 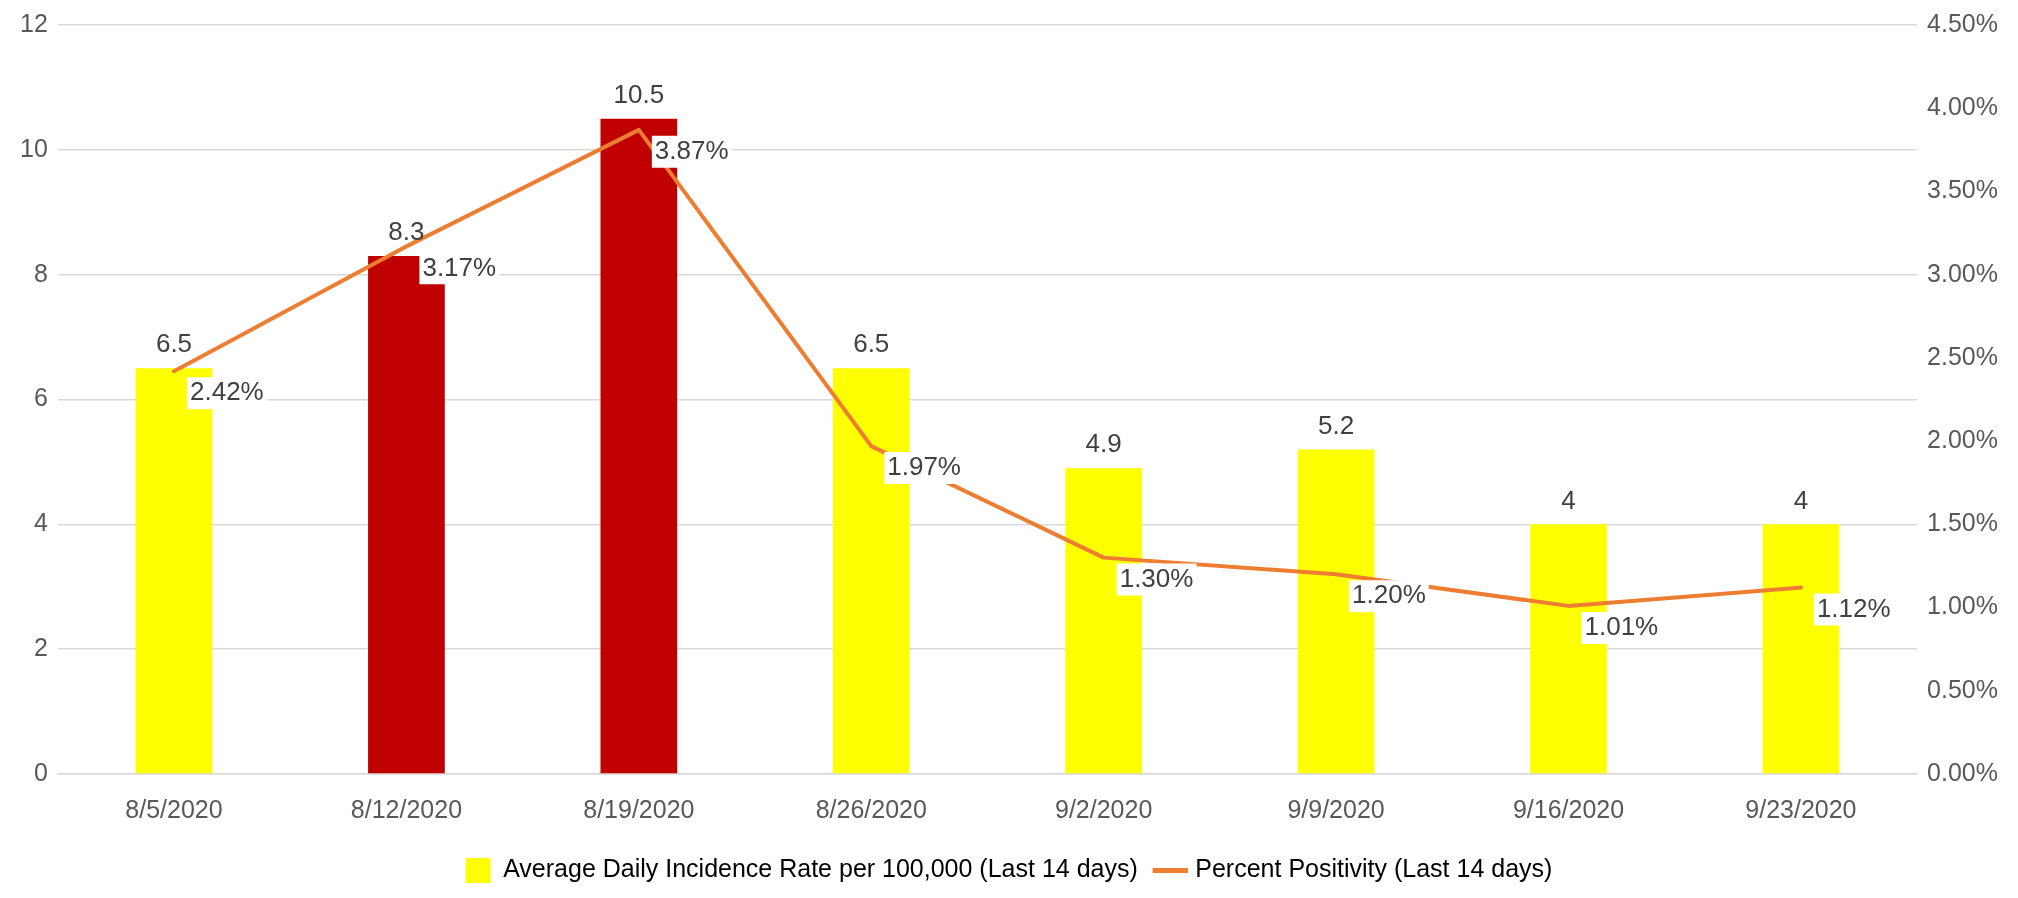 I want to click on y-tick-label: 0, so click(x=40, y=771).